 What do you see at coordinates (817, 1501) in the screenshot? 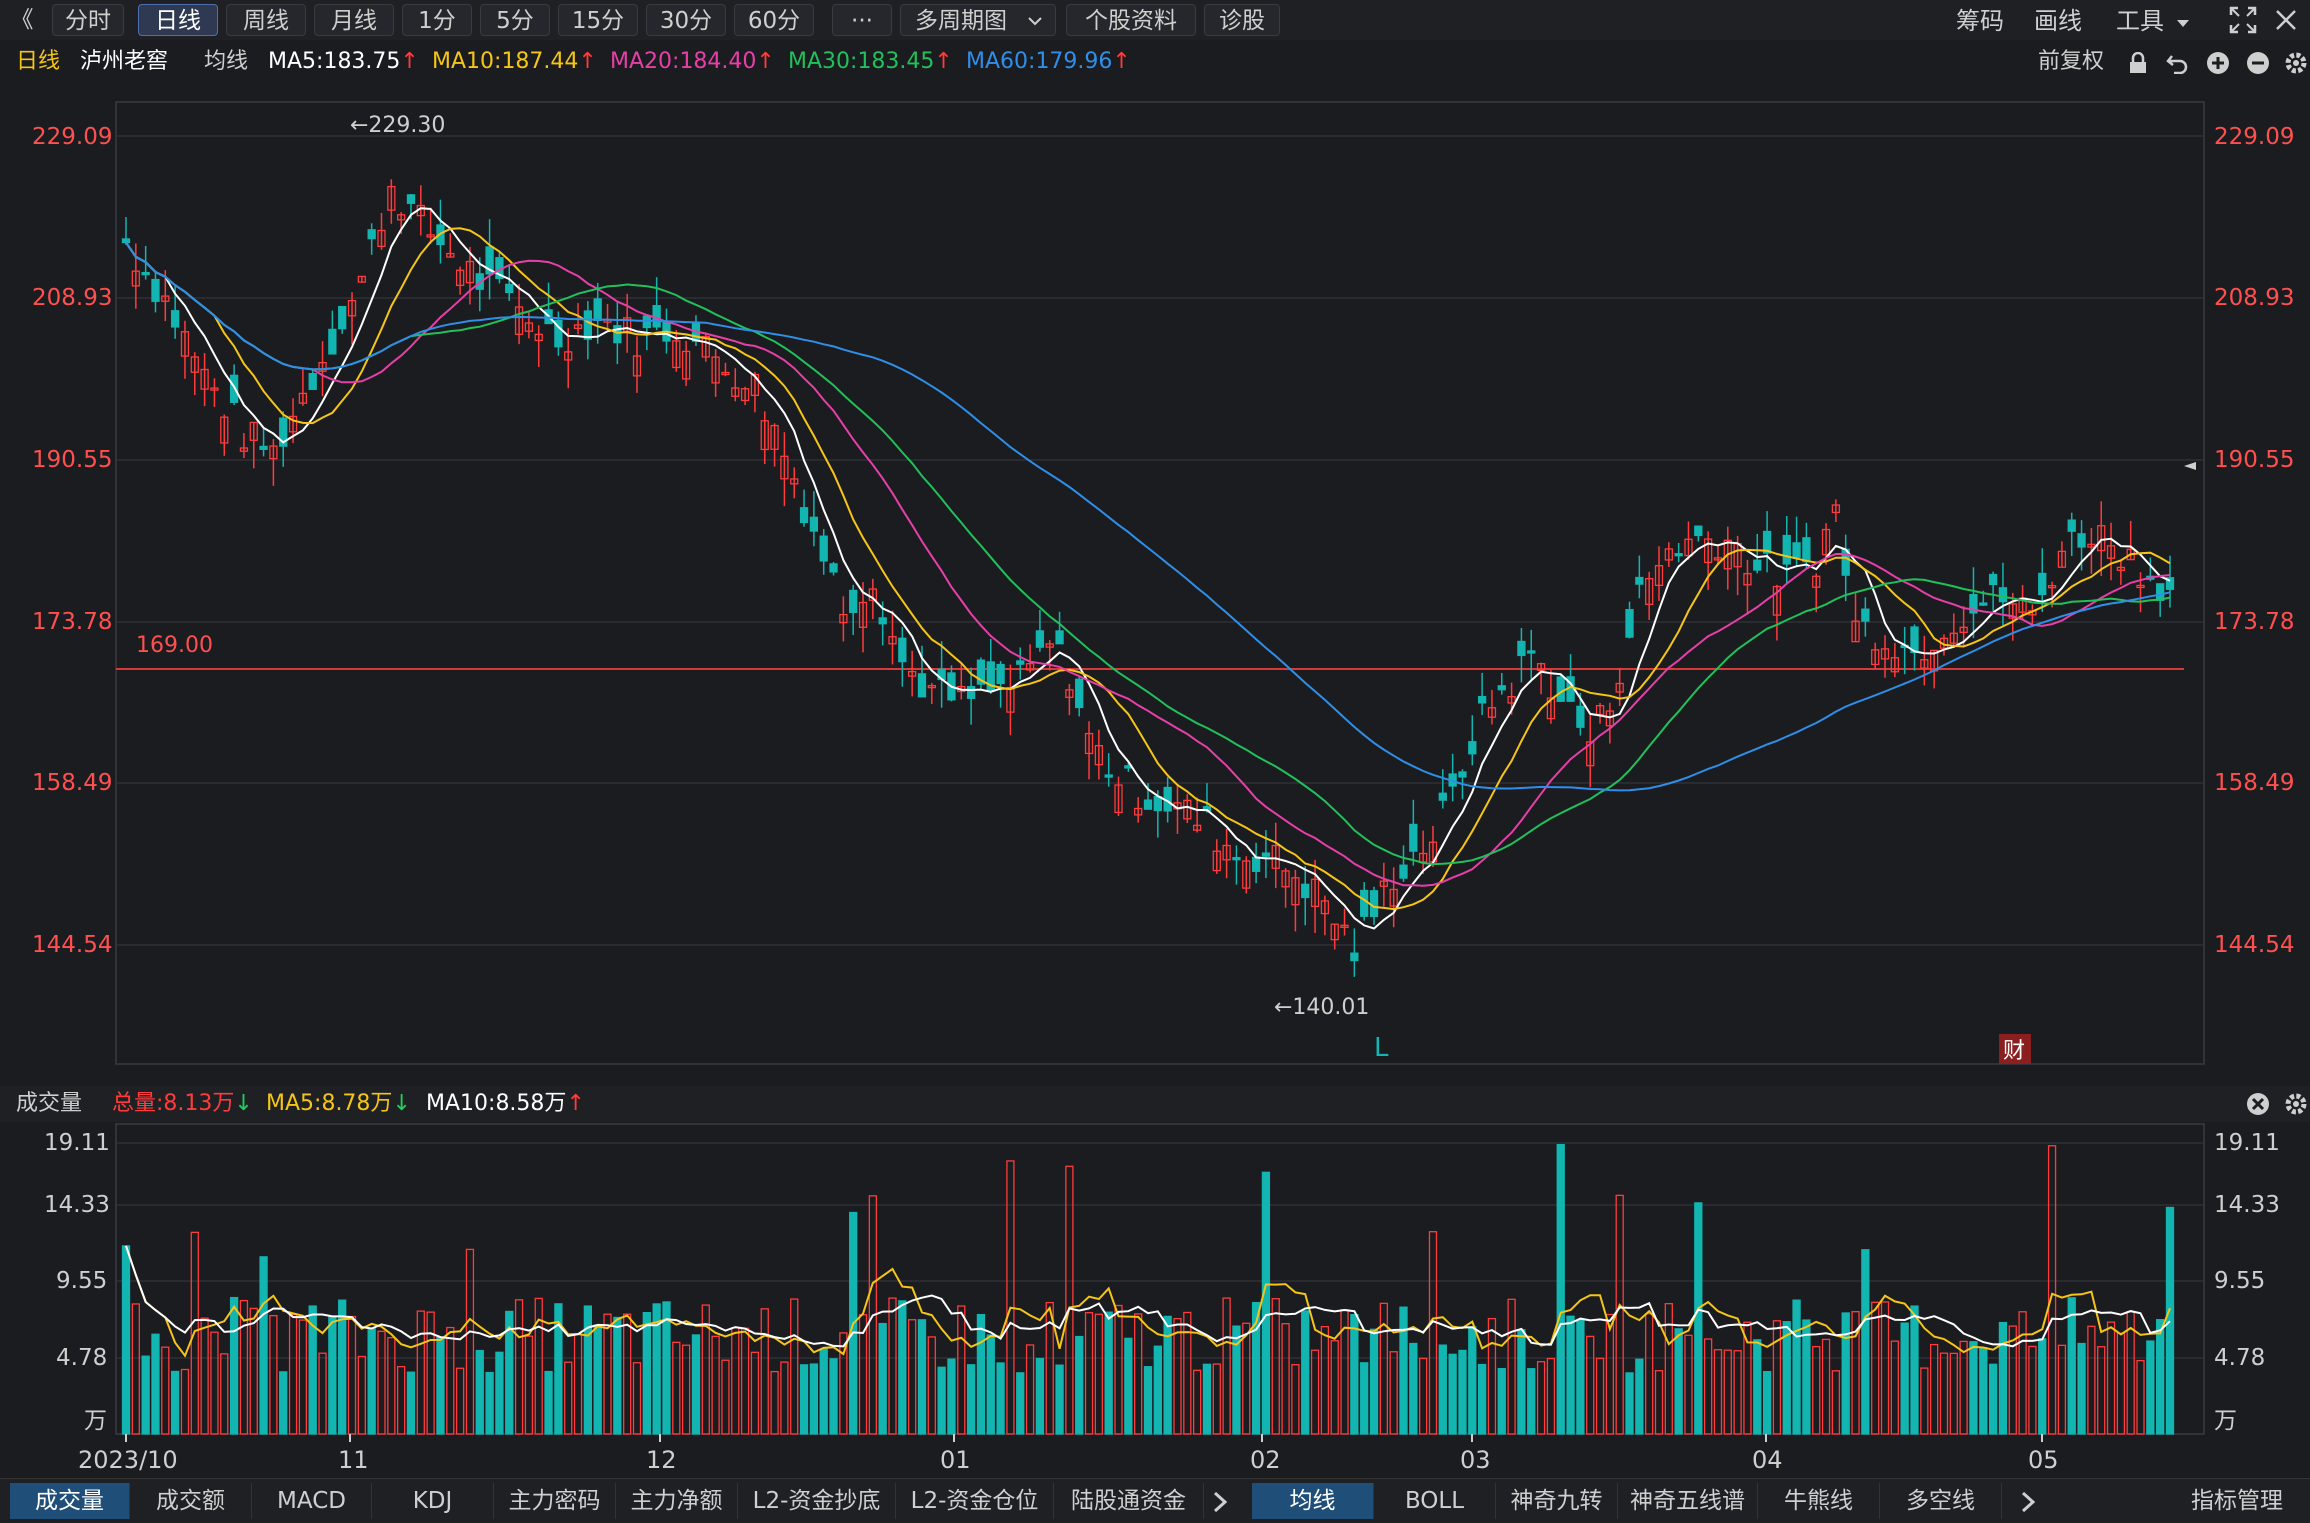
I see `tab-l2-bottom-fishing: L2-资金抄底` at bounding box center [817, 1501].